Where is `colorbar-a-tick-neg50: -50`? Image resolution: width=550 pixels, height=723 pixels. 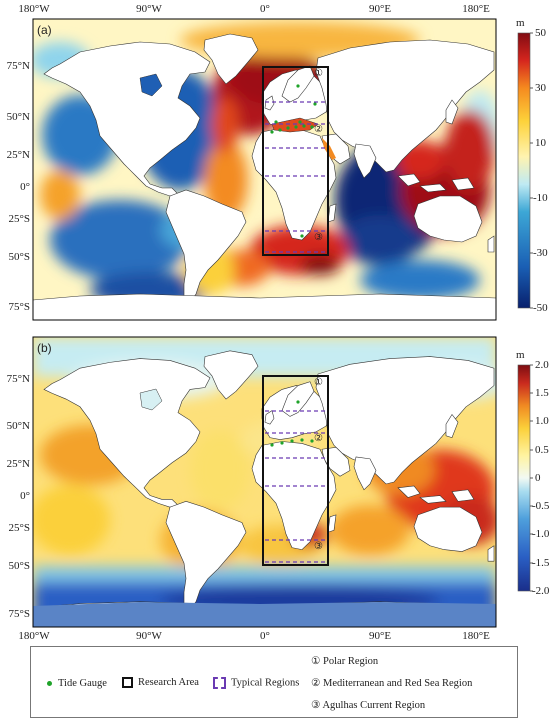 colorbar-a-tick-neg50: -50 is located at coordinates (540, 308).